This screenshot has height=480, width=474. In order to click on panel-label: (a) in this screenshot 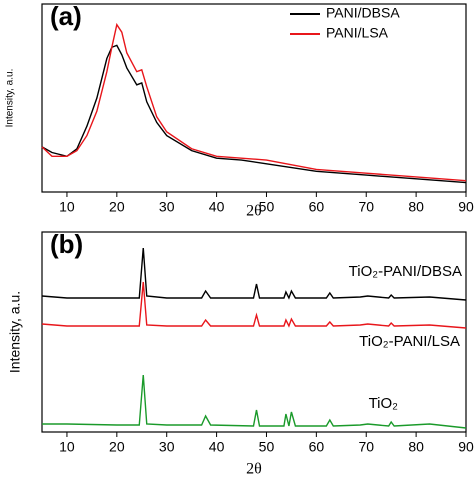, I will do `click(66, 16)`.